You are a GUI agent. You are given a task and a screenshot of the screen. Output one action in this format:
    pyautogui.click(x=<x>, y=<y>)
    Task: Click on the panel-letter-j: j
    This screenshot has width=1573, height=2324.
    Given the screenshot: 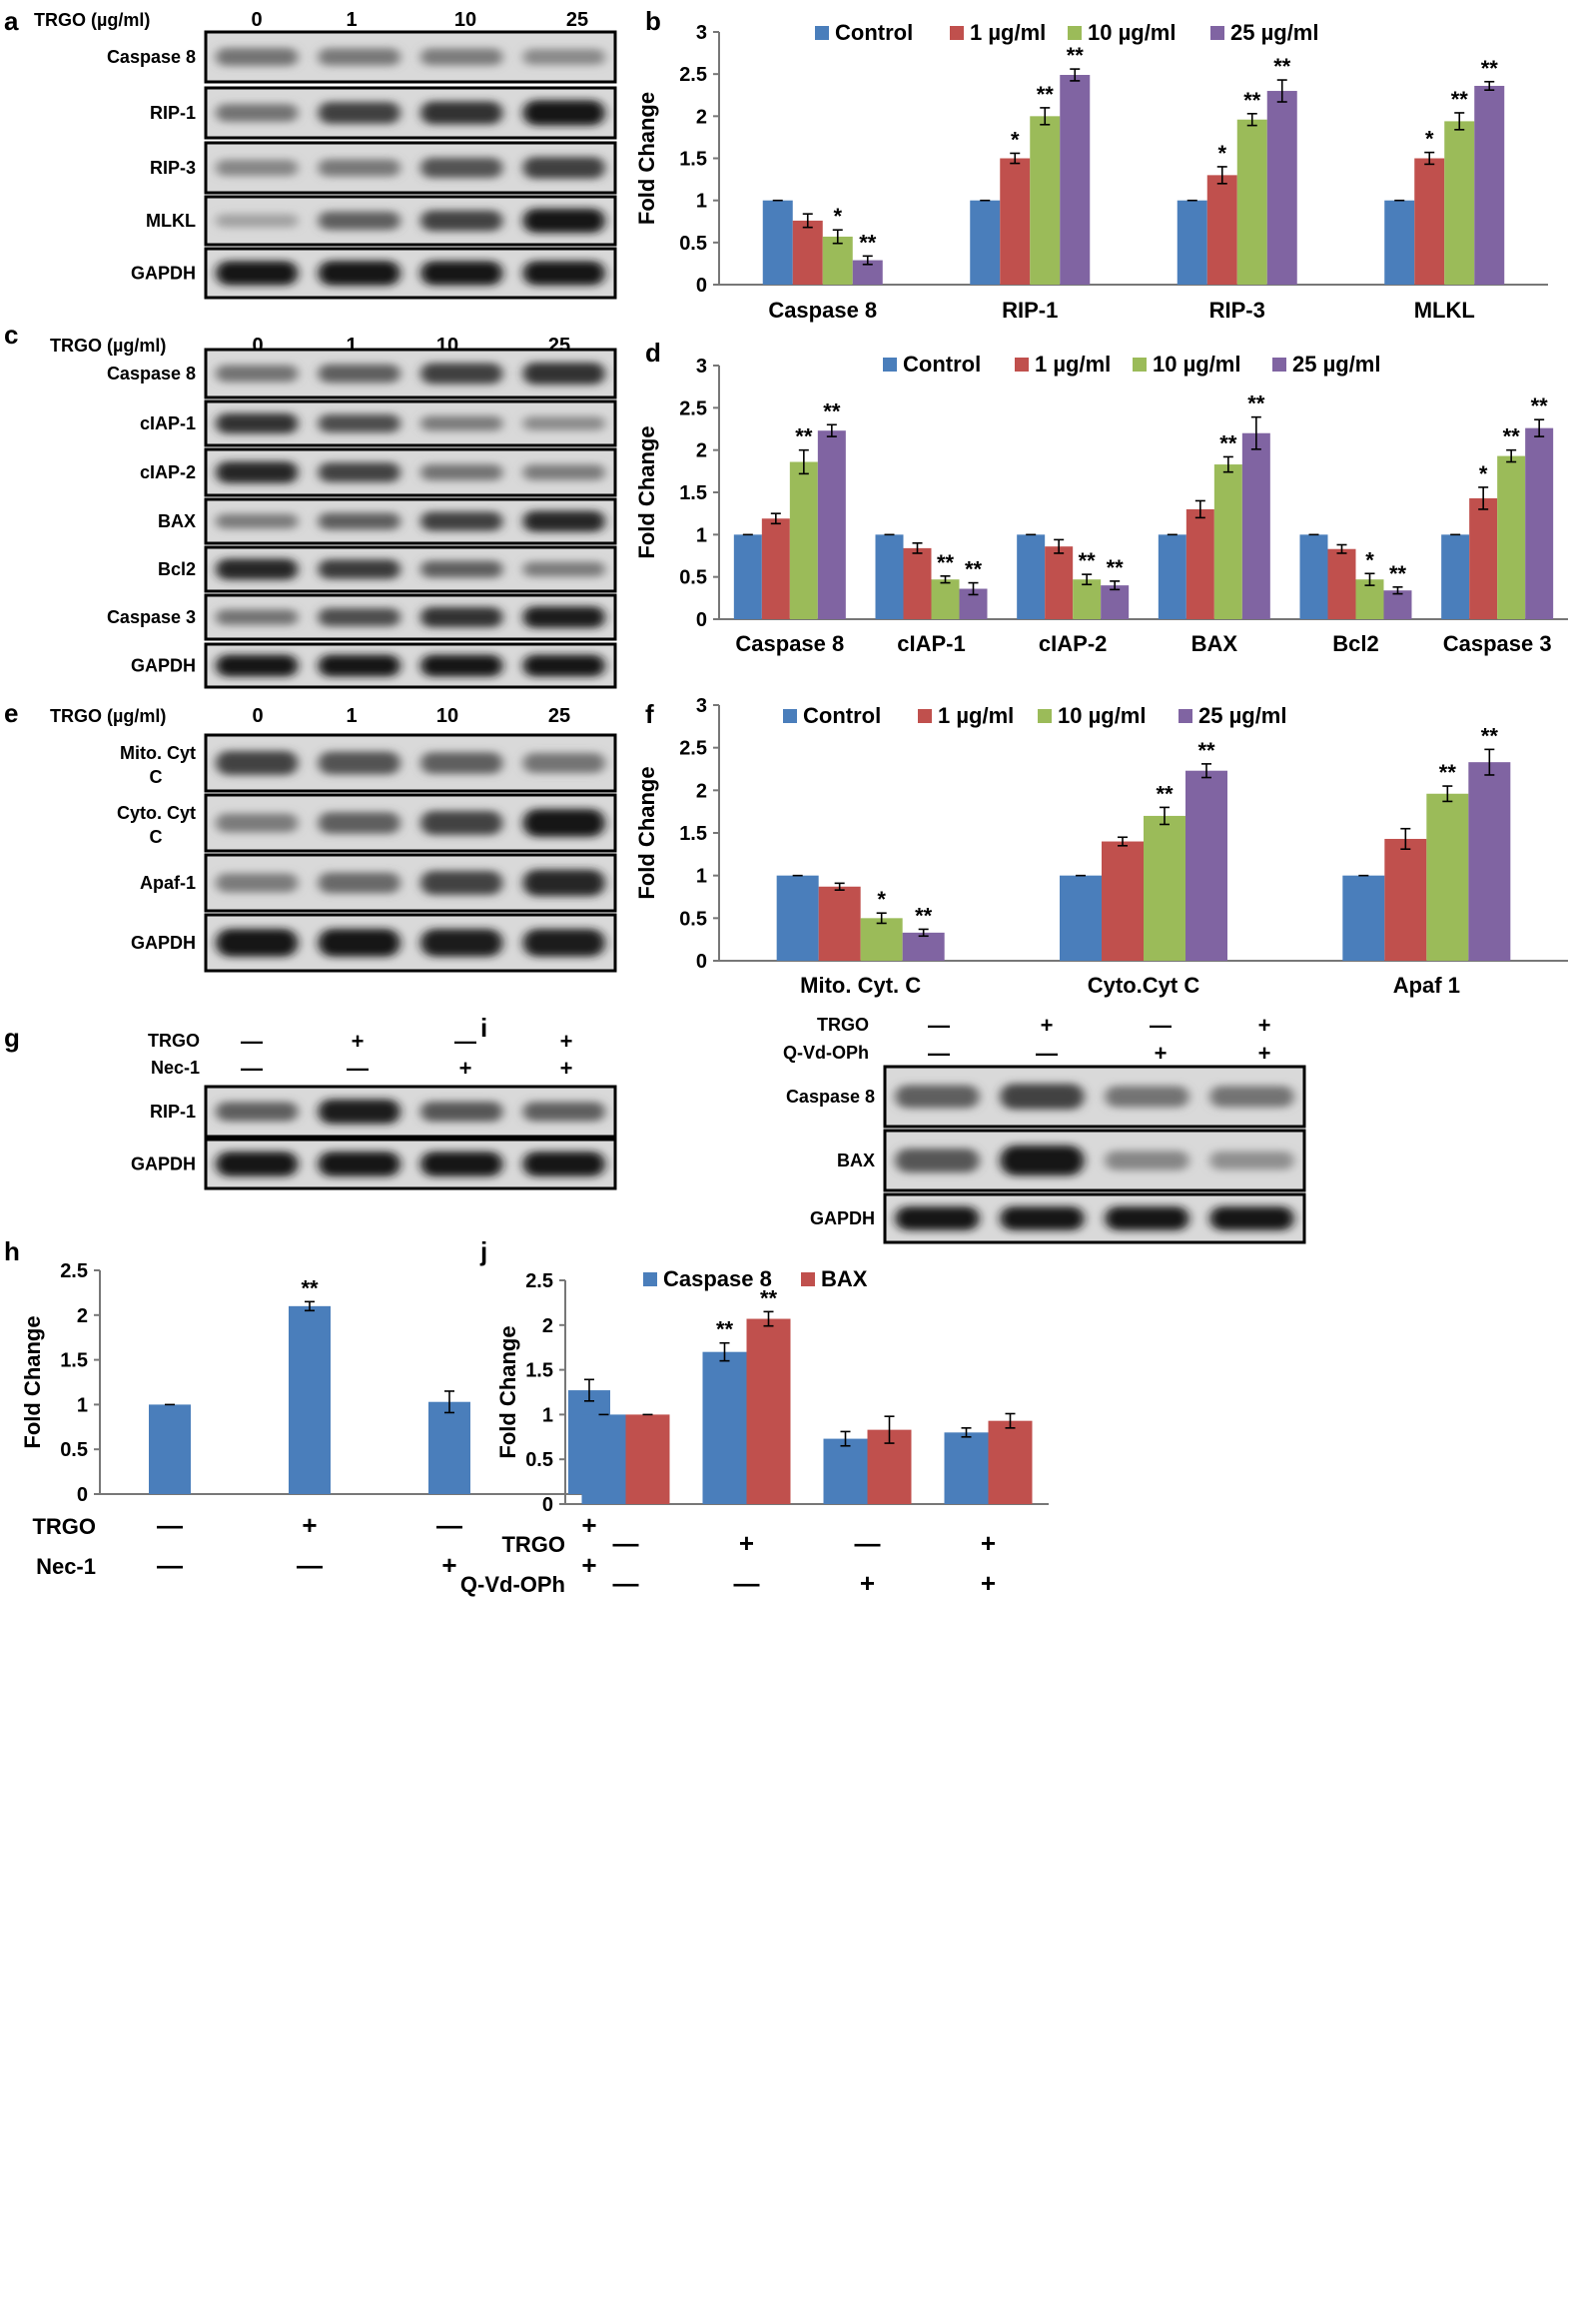 What is the action you would take?
    pyautogui.click(x=483, y=1251)
    